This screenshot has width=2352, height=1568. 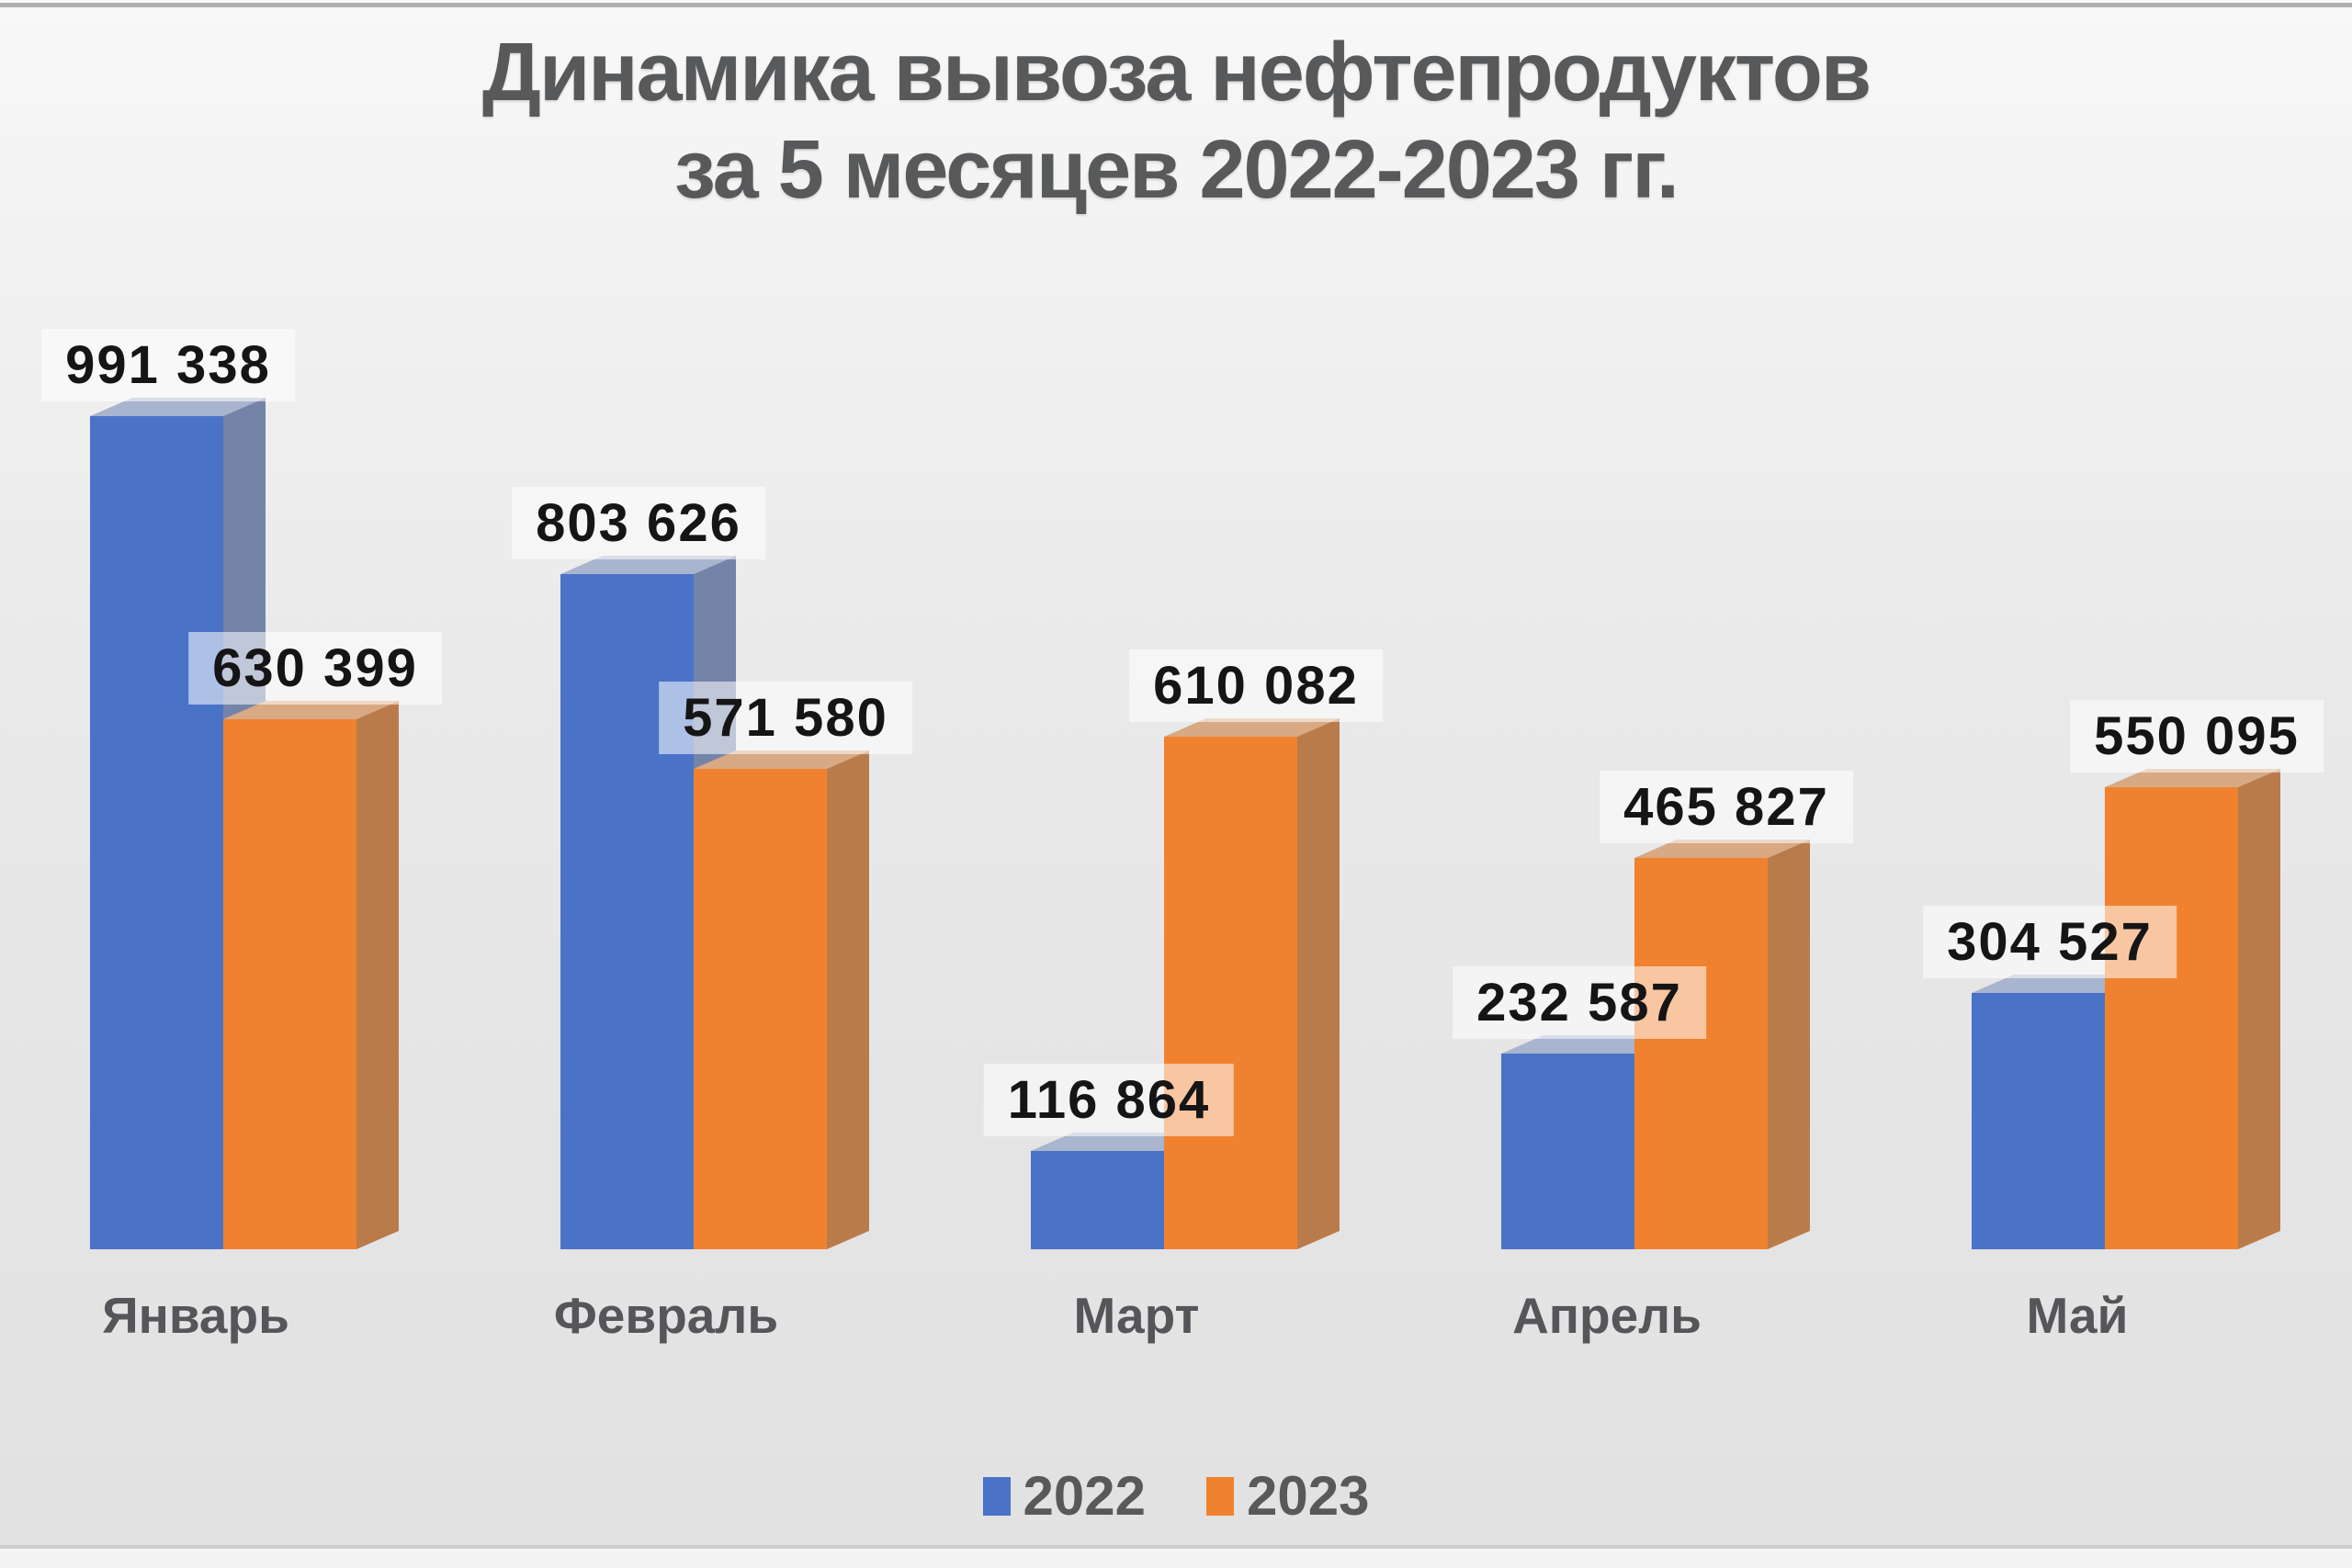 I want to click on bar-2023-3-side, so click(x=1319, y=984).